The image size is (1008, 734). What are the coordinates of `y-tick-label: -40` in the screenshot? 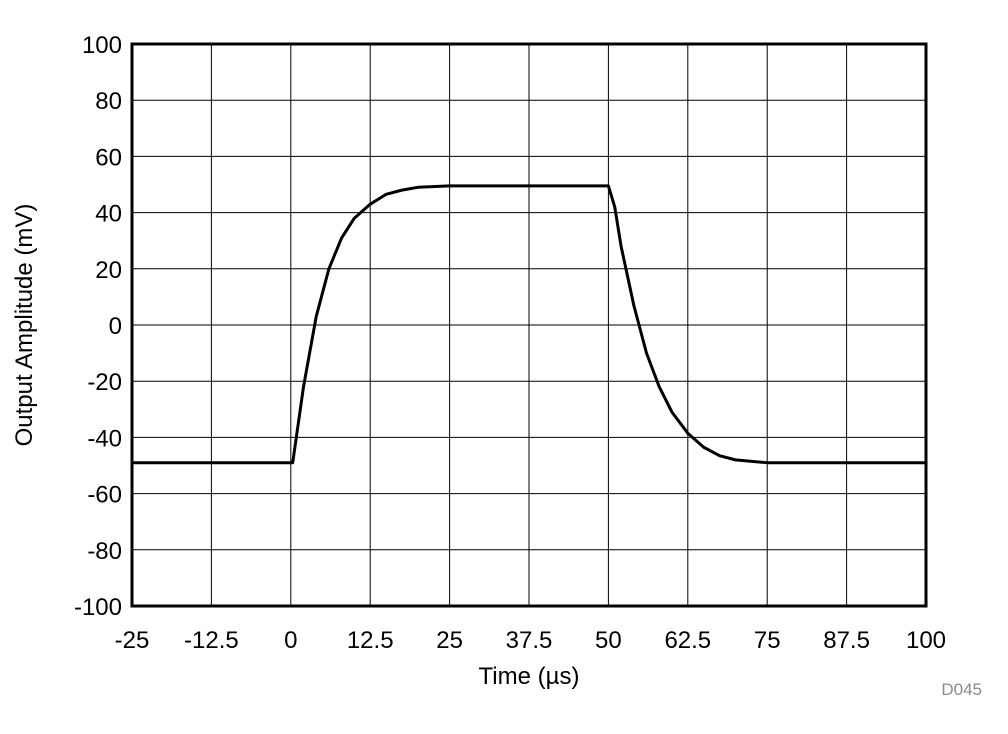 It's located at (104, 438).